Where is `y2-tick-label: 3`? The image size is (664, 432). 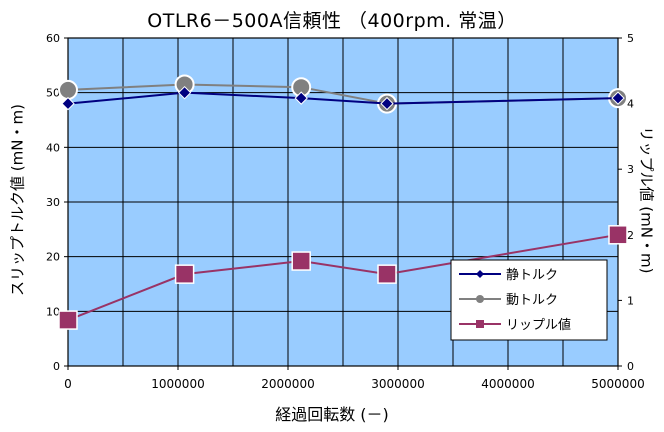
y2-tick-label: 3 is located at coordinates (630, 169).